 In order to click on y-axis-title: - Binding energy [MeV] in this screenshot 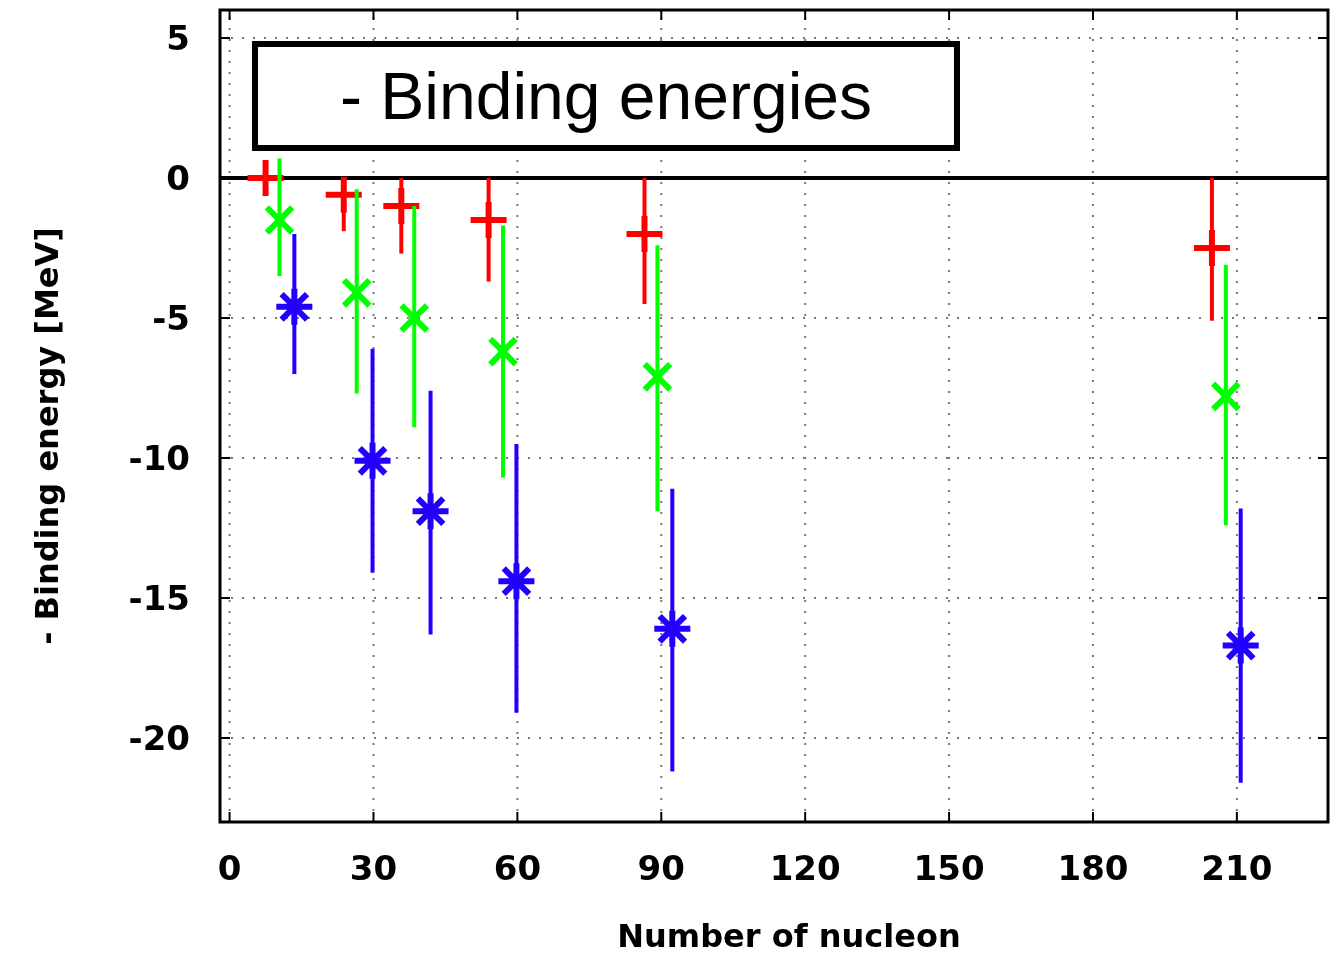, I will do `click(47, 436)`.